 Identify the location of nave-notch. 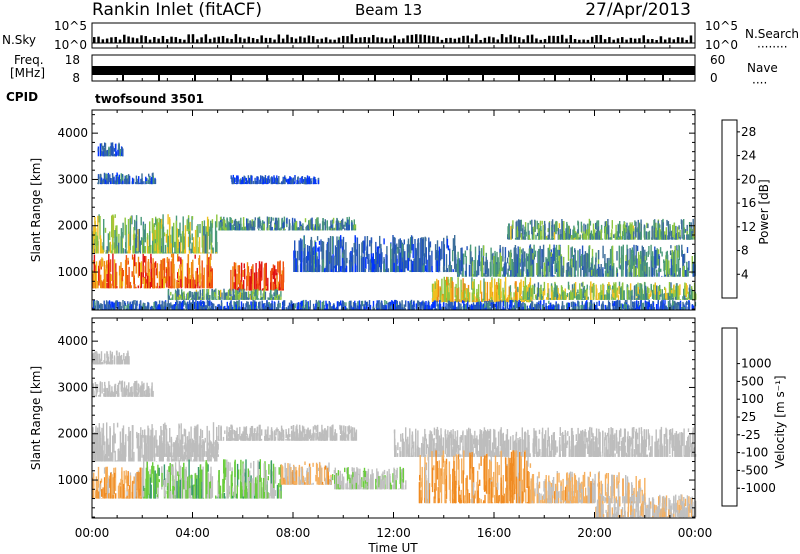
(339, 77).